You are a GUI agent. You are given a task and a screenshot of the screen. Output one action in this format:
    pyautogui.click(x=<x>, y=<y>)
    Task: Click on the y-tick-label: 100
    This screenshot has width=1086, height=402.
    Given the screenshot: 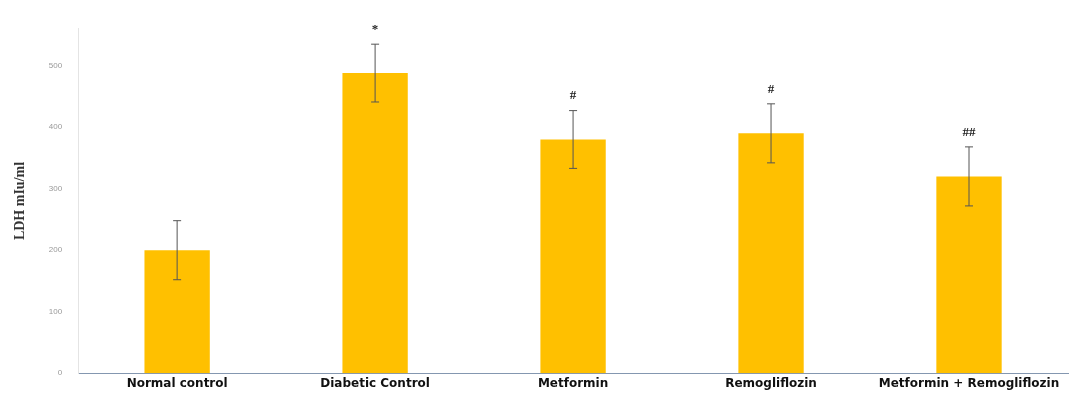 What is the action you would take?
    pyautogui.click(x=55, y=311)
    